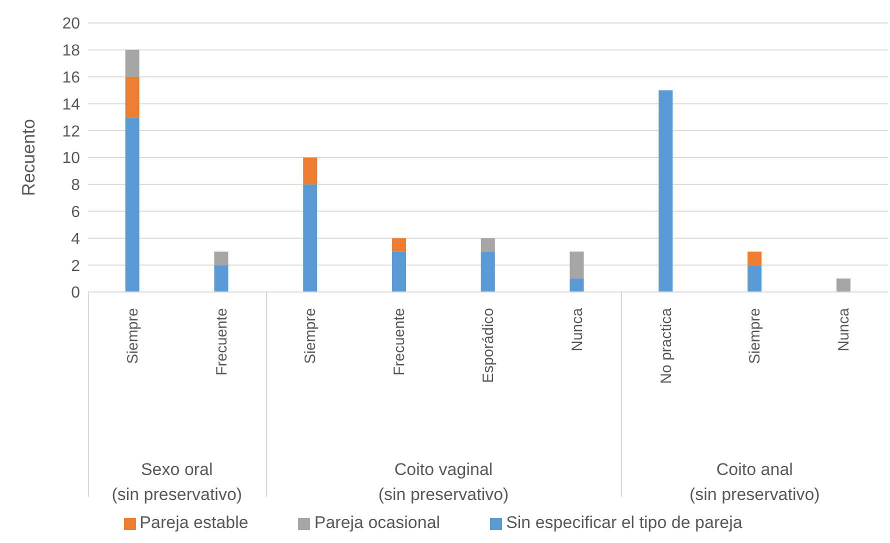 The image size is (890, 543). I want to click on text: Sexo oral (sin preservativo), so click(177, 482).